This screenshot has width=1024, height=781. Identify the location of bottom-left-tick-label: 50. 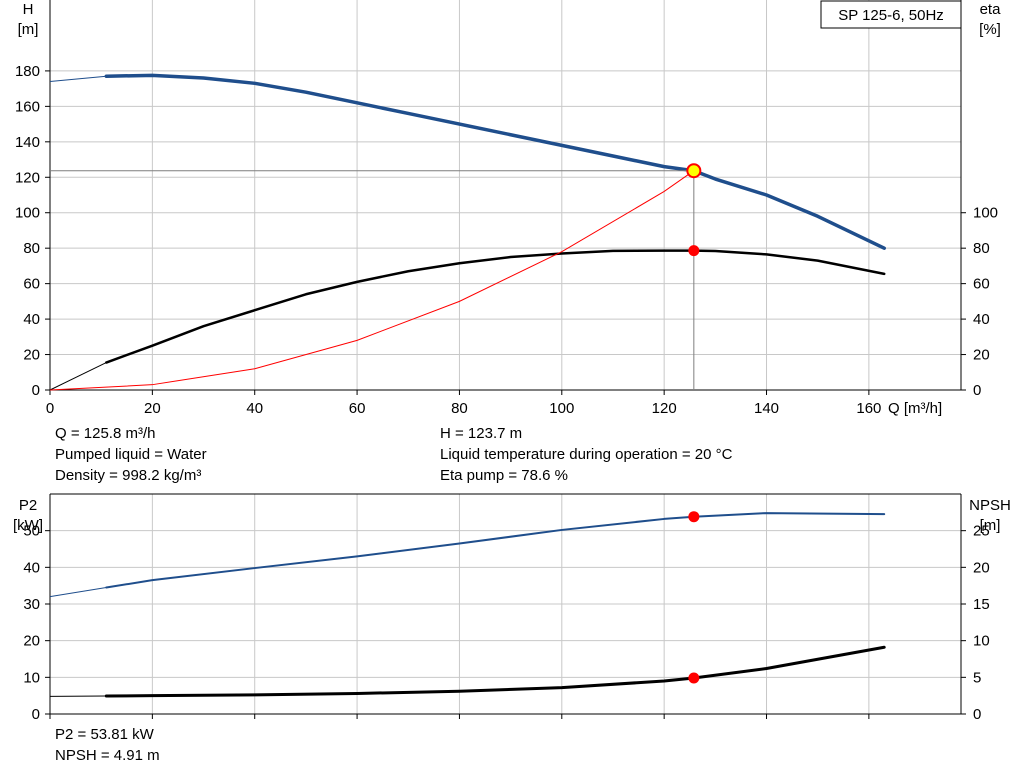
(31, 531).